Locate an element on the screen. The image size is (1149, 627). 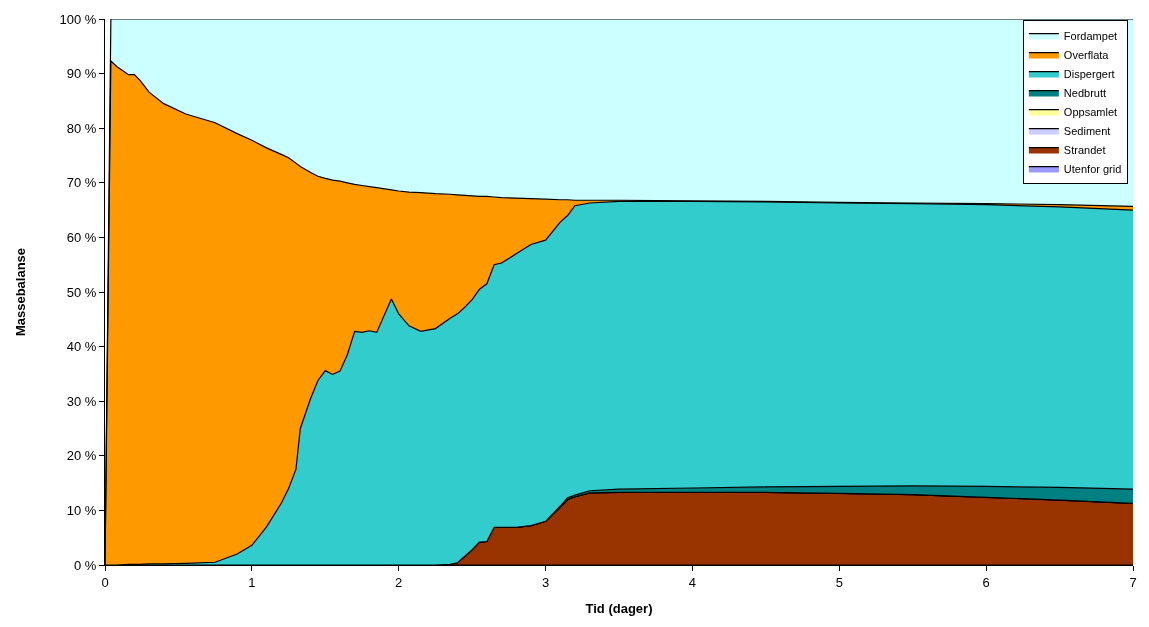
x-tick-label: 0 is located at coordinates (105, 582).